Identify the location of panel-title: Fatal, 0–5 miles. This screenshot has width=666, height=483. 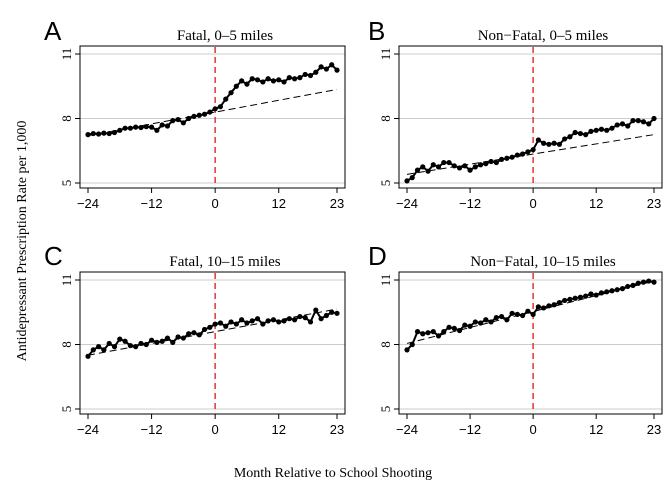
(225, 36).